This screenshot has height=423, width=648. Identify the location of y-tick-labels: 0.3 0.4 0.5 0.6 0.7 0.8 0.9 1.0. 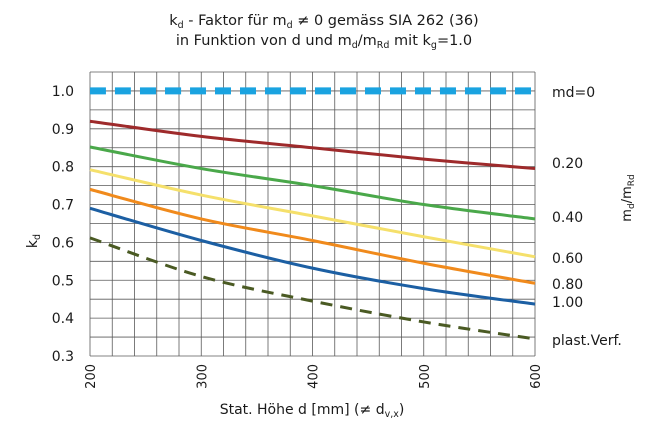
(63, 224).